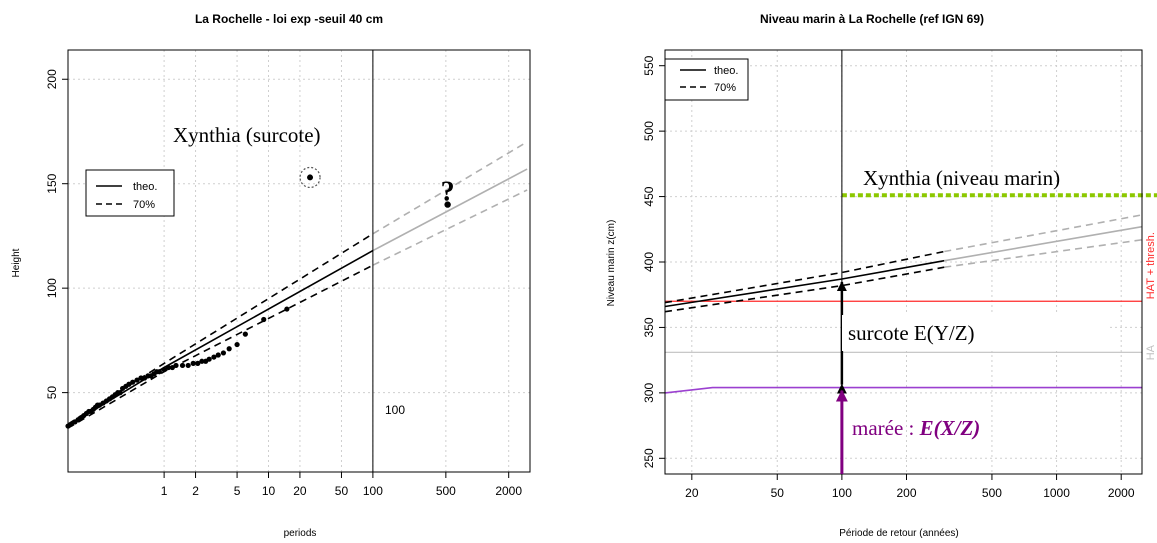 This screenshot has height=543, width=1157. I want to click on right-x-tick-label: 20, so click(692, 493).